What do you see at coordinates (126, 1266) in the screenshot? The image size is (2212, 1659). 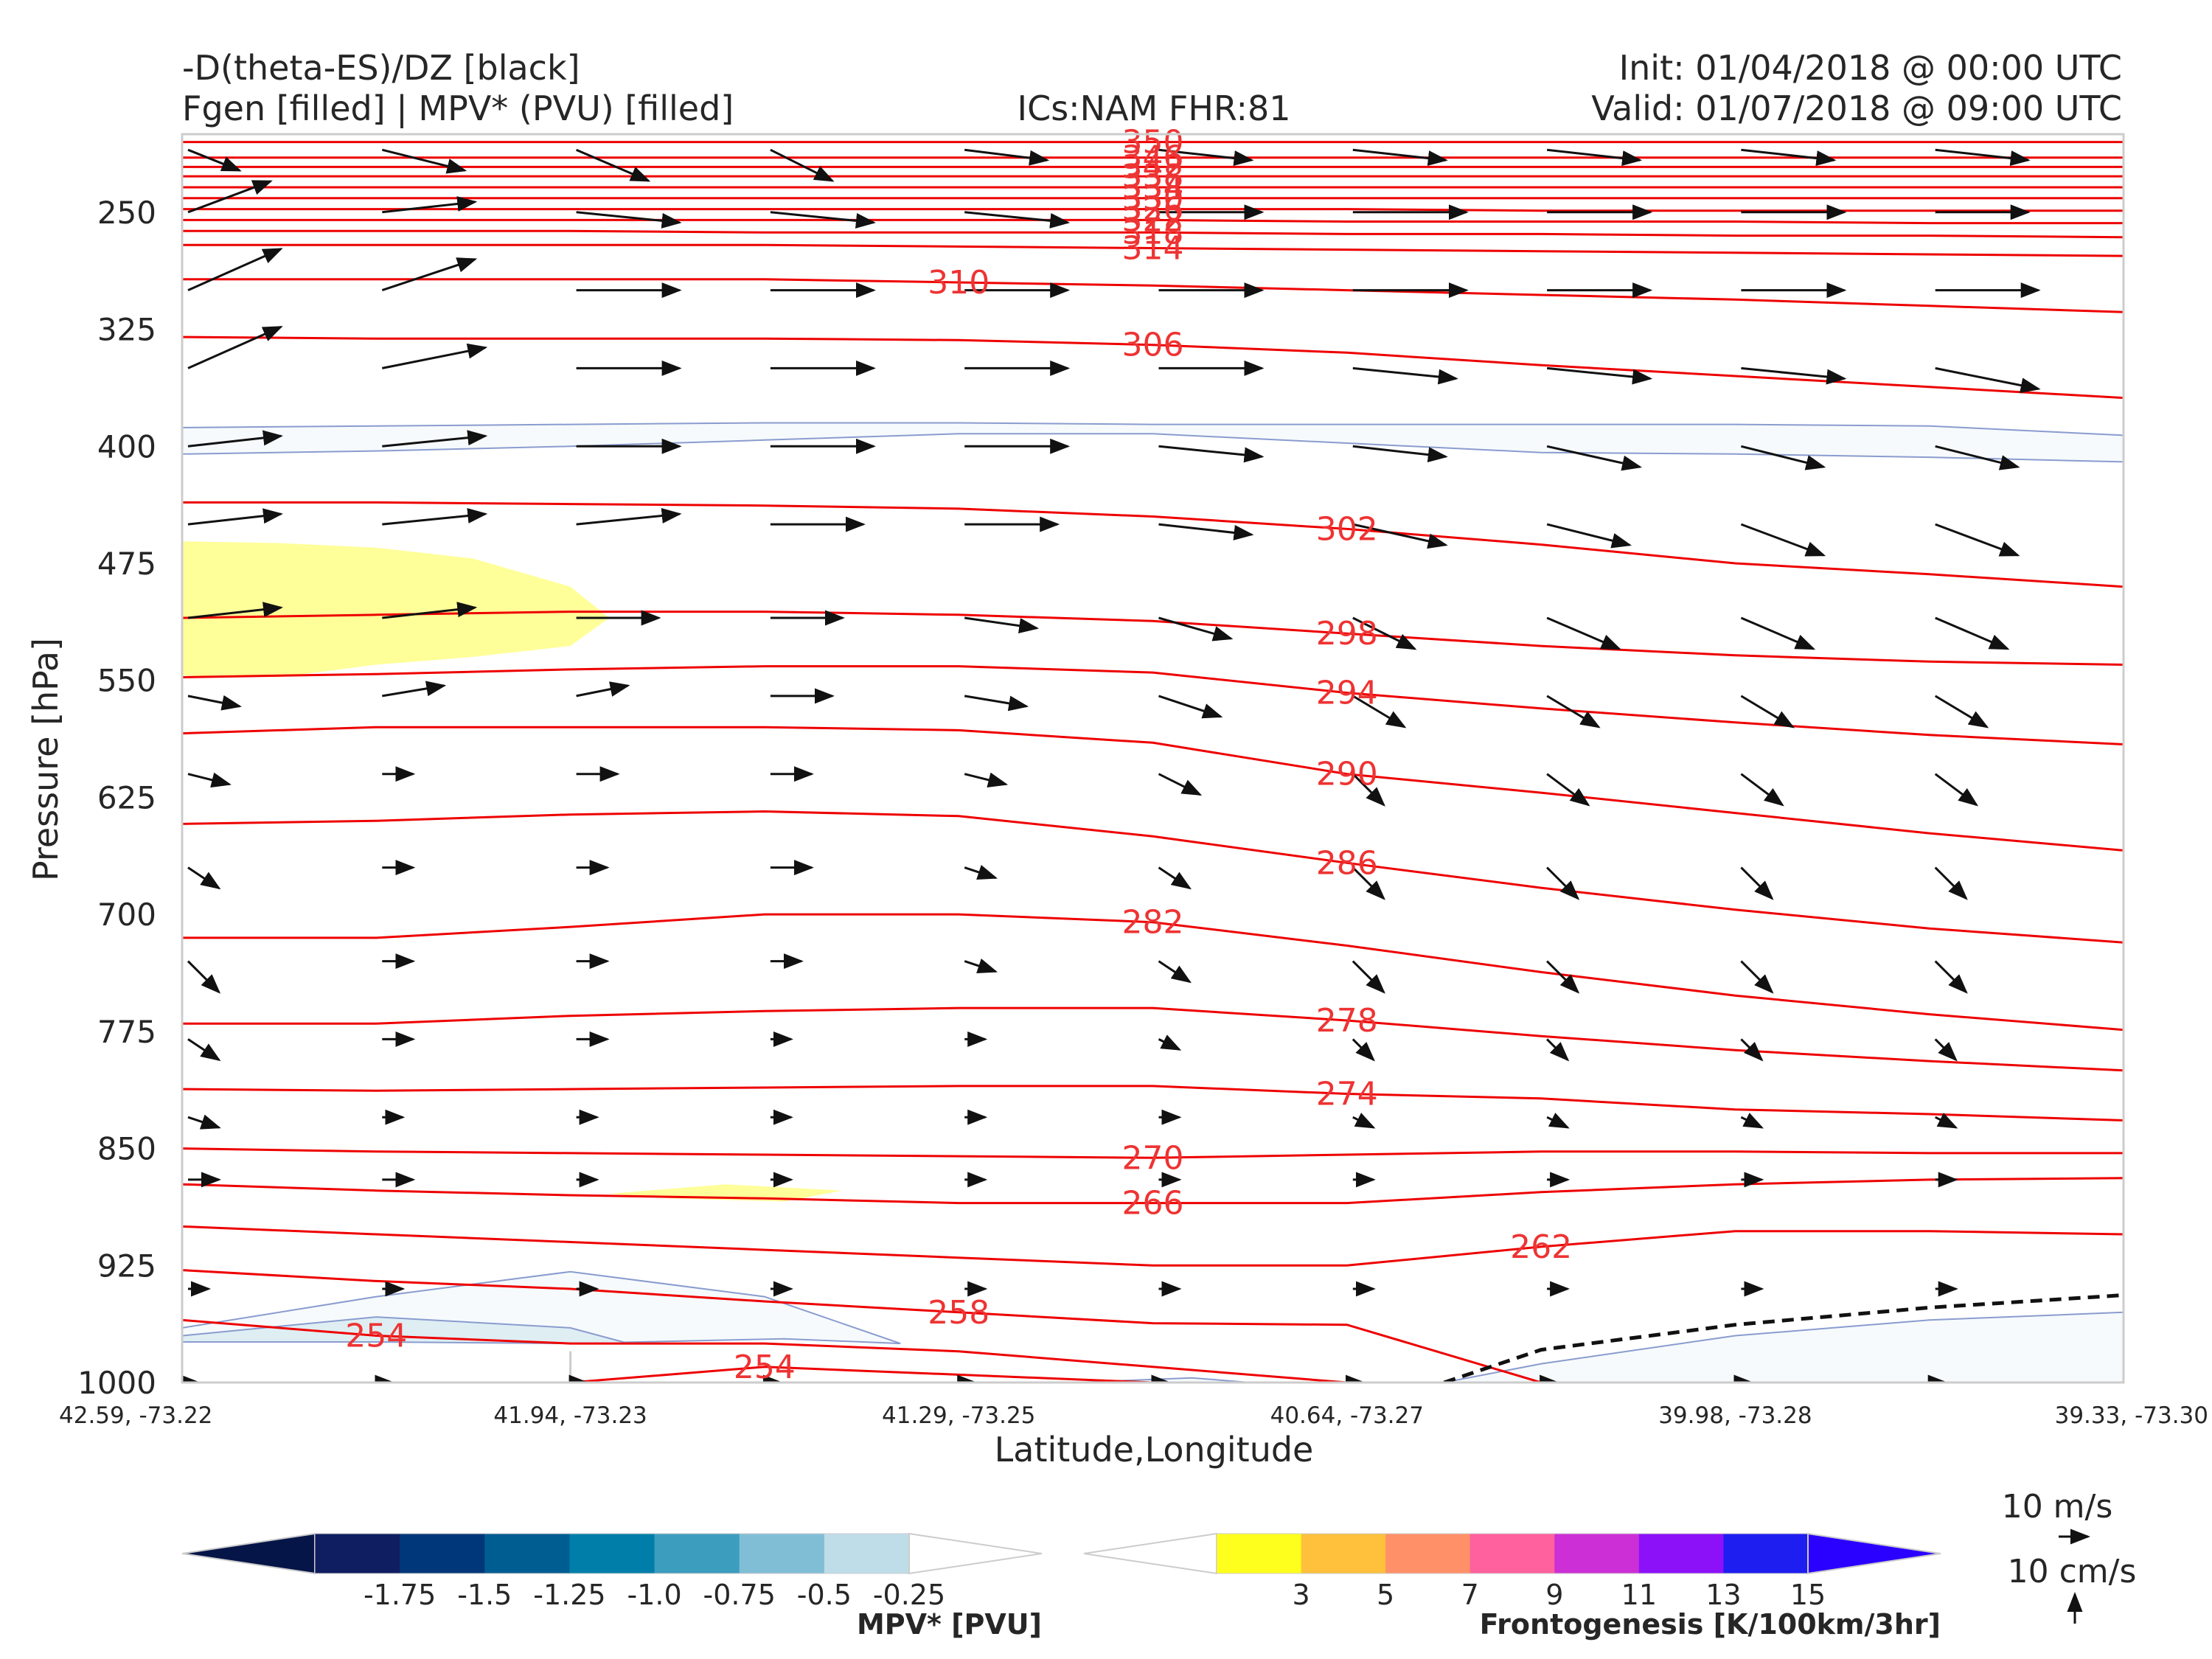 I see `y-tick-label-925: 925` at bounding box center [126, 1266].